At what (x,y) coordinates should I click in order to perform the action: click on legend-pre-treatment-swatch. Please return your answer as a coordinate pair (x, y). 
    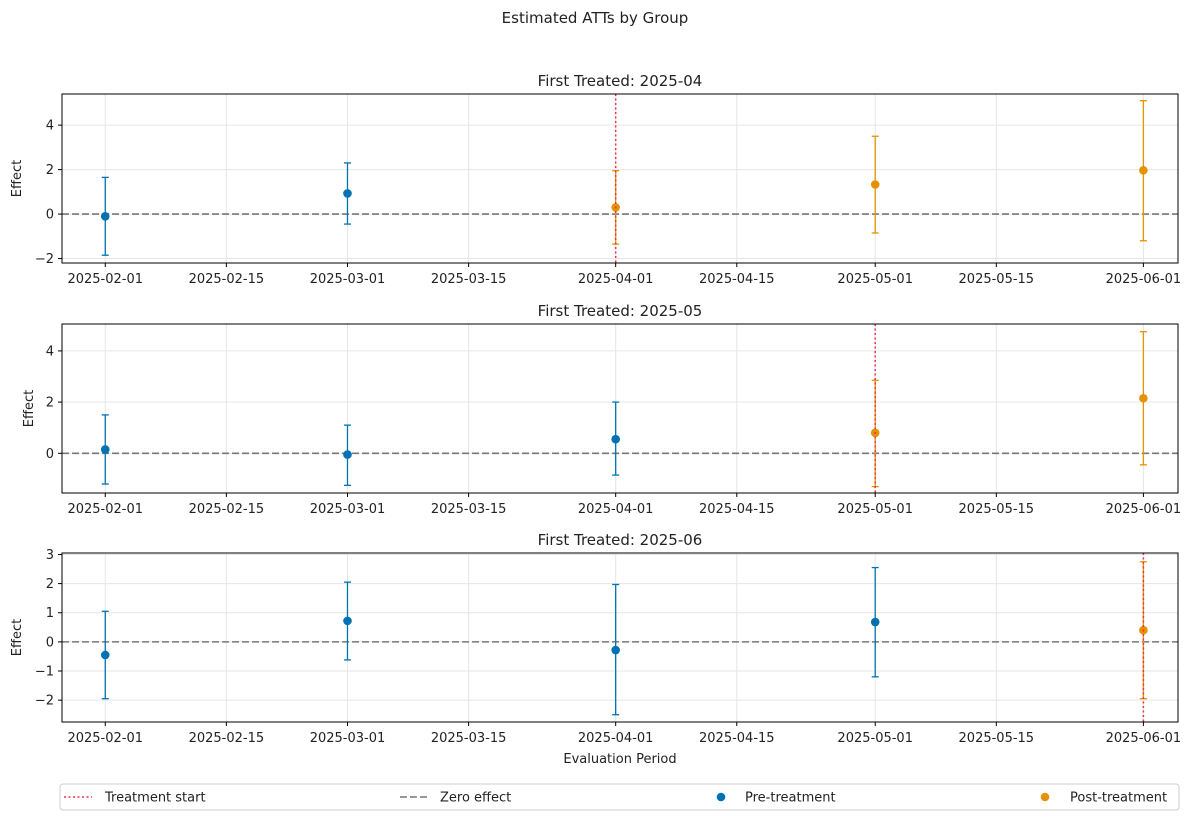
    Looking at the image, I should click on (721, 797).